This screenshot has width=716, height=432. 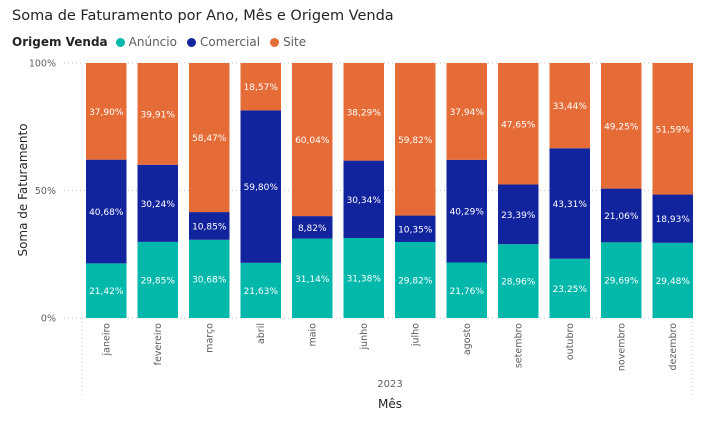 I want to click on data-label: 30,34%, so click(x=364, y=201).